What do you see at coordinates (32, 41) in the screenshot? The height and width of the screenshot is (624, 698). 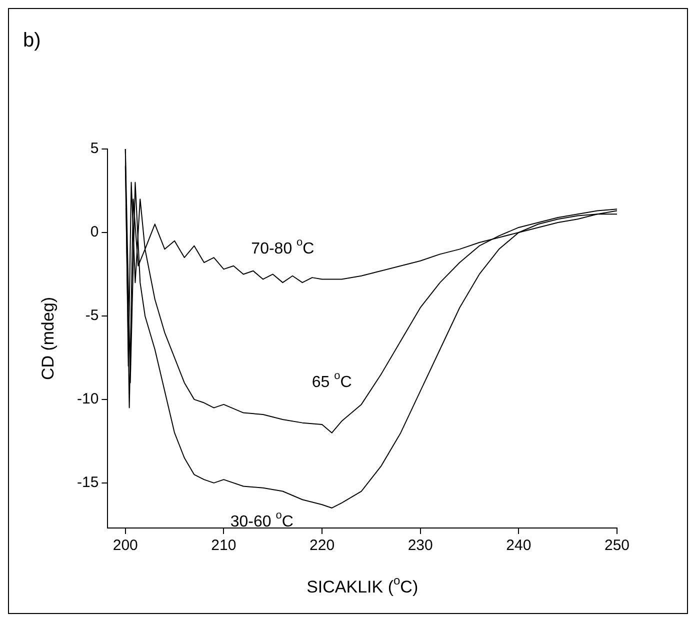 I see `chart-title: b)` at bounding box center [32, 41].